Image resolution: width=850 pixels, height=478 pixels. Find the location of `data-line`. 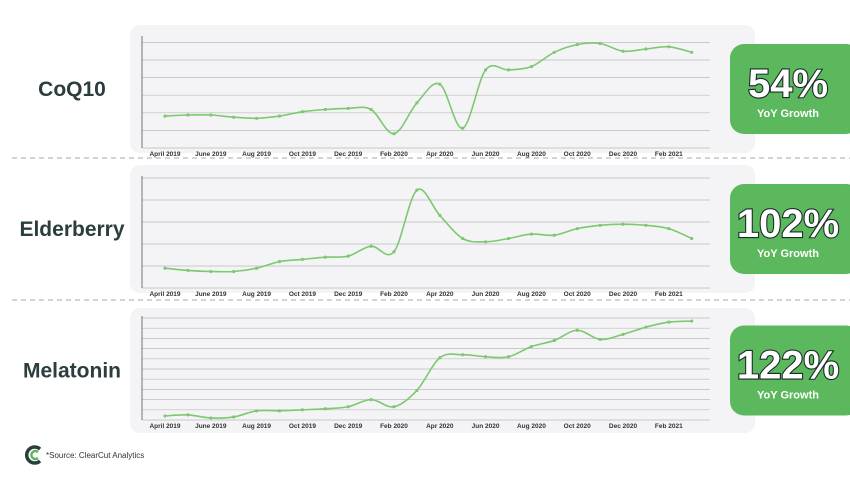

data-line is located at coordinates (428, 369).